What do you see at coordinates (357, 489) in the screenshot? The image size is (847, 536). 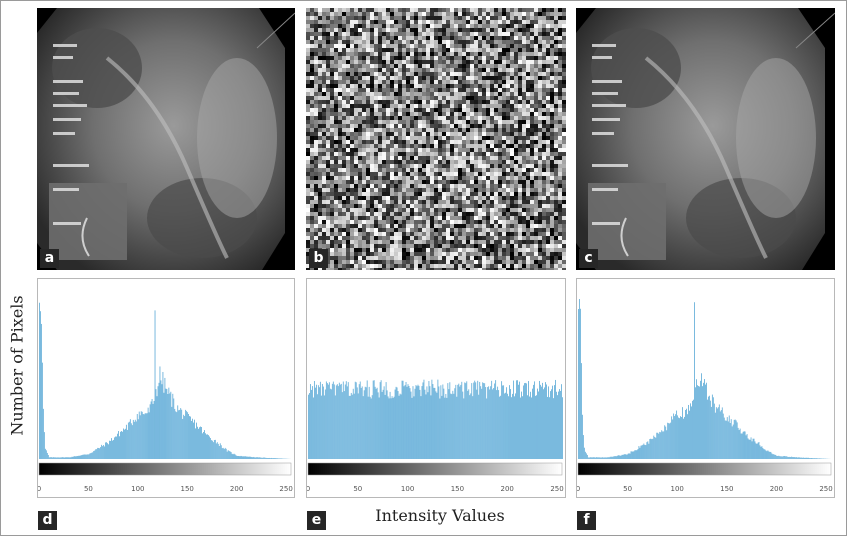 I see `x-tick-label: 50` at bounding box center [357, 489].